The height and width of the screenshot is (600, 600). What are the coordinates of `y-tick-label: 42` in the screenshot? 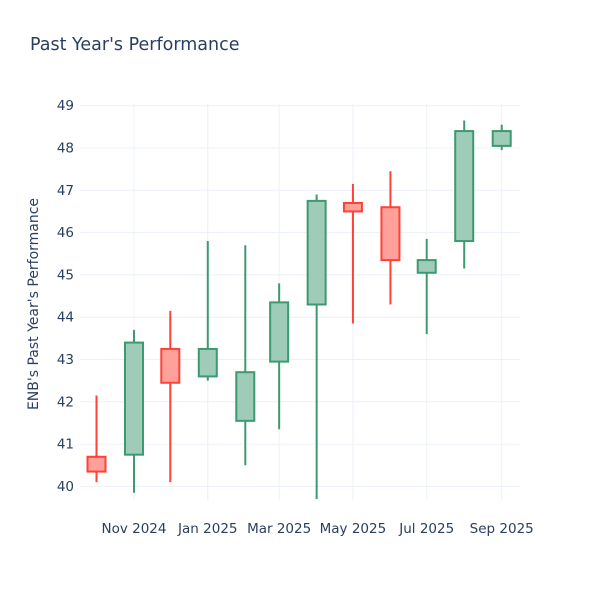 It's located at (65, 402).